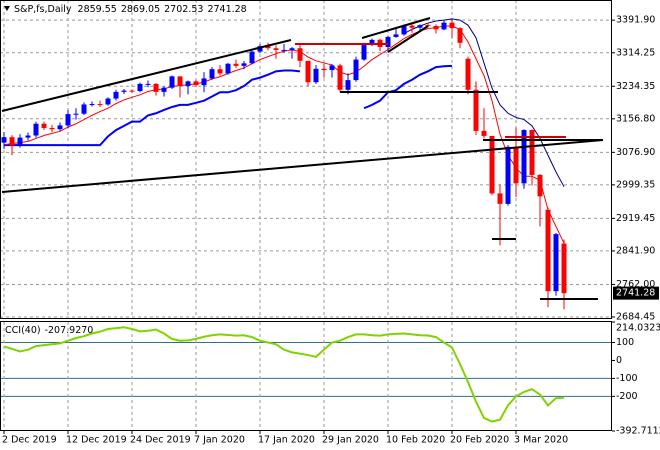 This screenshot has width=660, height=450. What do you see at coordinates (635, 184) in the screenshot?
I see `y-tick-label: 2999.35` at bounding box center [635, 184].